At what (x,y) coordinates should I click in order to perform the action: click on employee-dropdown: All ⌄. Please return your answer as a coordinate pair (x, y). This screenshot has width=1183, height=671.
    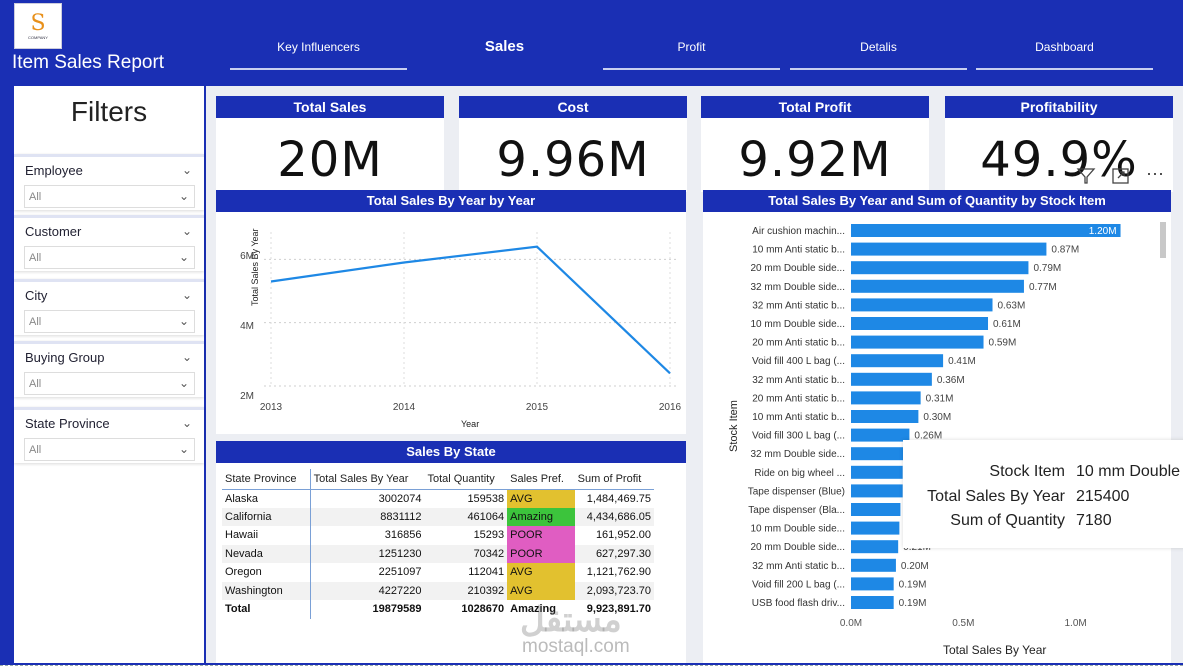
    Looking at the image, I should click on (109, 196).